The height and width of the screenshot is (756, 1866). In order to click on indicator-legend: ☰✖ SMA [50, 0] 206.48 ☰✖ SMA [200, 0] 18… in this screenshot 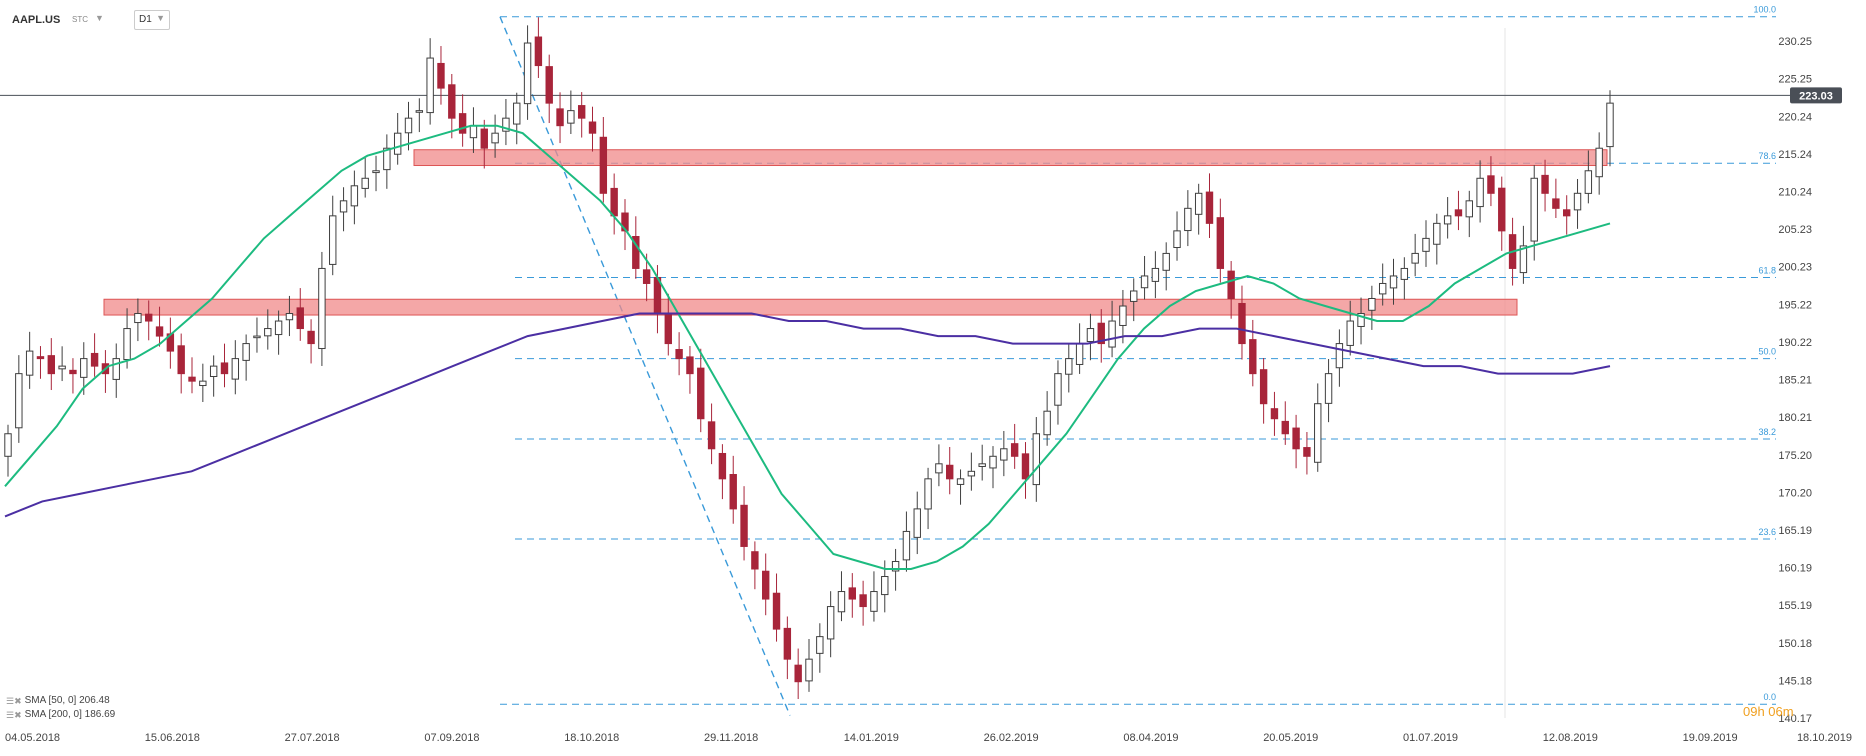, I will do `click(60, 708)`.